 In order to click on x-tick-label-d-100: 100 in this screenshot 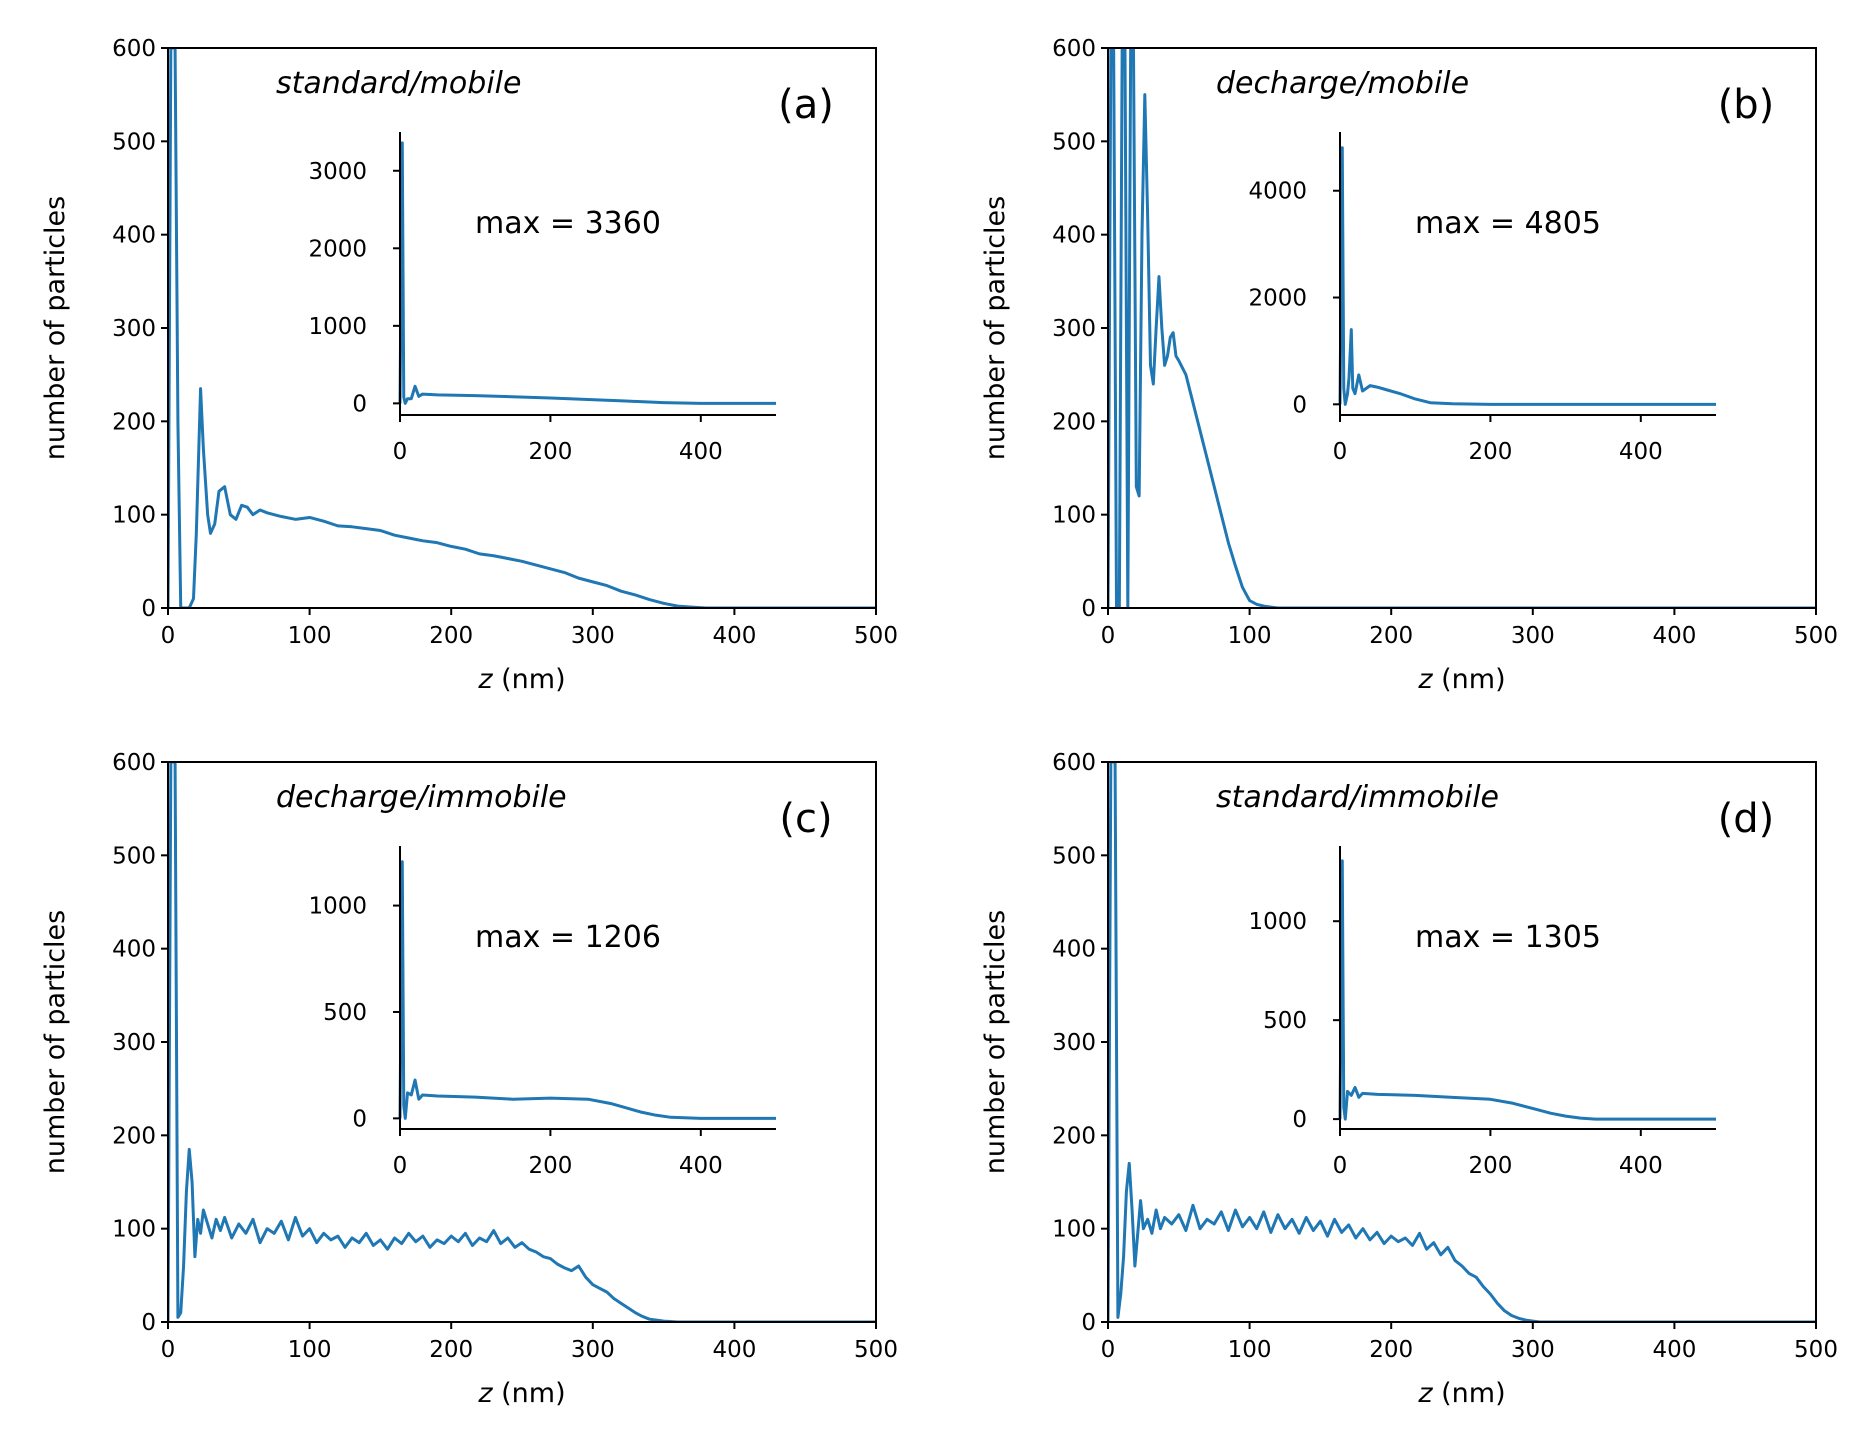, I will do `click(1250, 1350)`.